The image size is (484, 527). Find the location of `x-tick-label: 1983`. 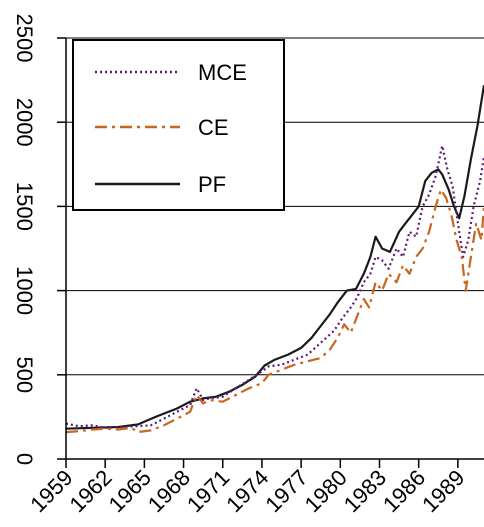

x-tick-label: 1983 is located at coordinates (365, 491).